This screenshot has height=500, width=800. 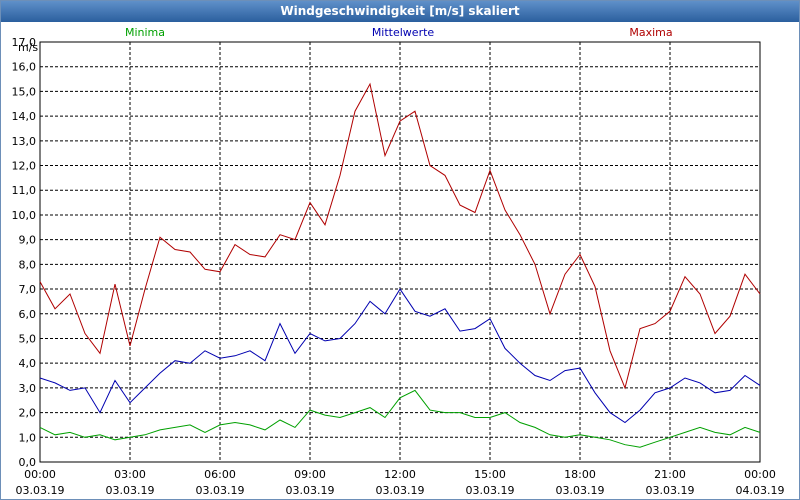 What do you see at coordinates (670, 474) in the screenshot?
I see `x-tick-time: 21:00` at bounding box center [670, 474].